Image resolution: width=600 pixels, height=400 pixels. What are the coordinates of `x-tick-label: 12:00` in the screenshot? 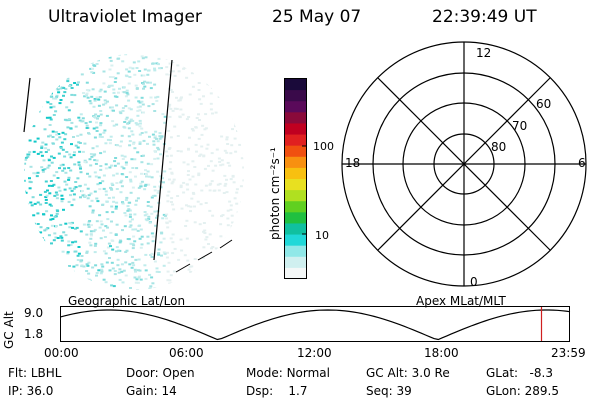 It's located at (314, 353).